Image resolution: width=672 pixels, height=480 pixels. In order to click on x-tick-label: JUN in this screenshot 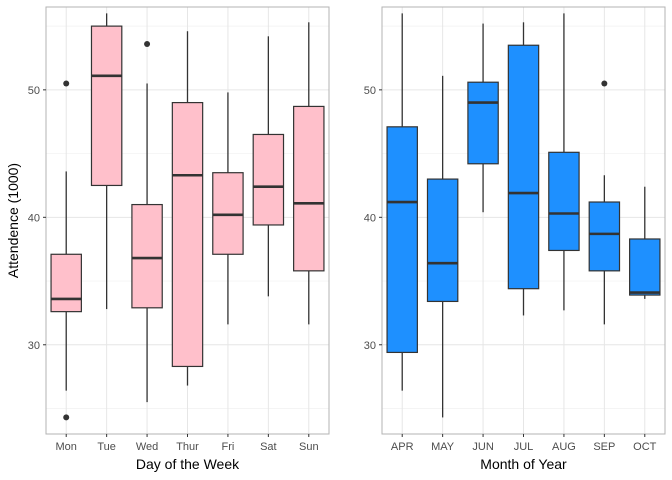, I will do `click(482, 447)`.